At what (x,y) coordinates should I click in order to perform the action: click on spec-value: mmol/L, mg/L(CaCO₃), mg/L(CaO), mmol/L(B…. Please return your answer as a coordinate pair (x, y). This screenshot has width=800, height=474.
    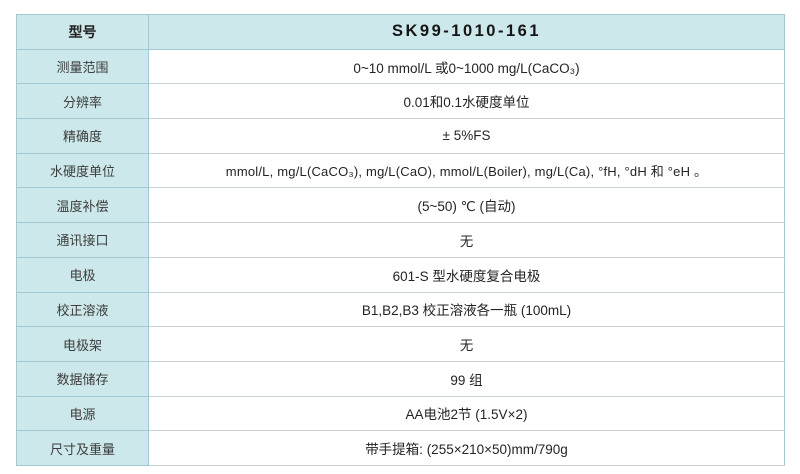
    Looking at the image, I should click on (466, 170).